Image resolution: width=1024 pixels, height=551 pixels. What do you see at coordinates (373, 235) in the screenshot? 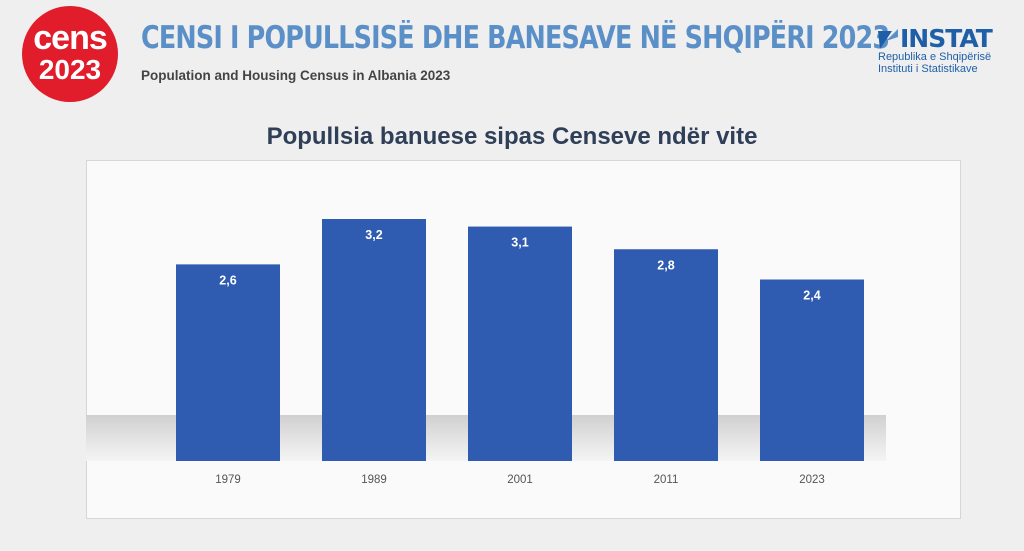
I see `data-label-1989: 3,2` at bounding box center [373, 235].